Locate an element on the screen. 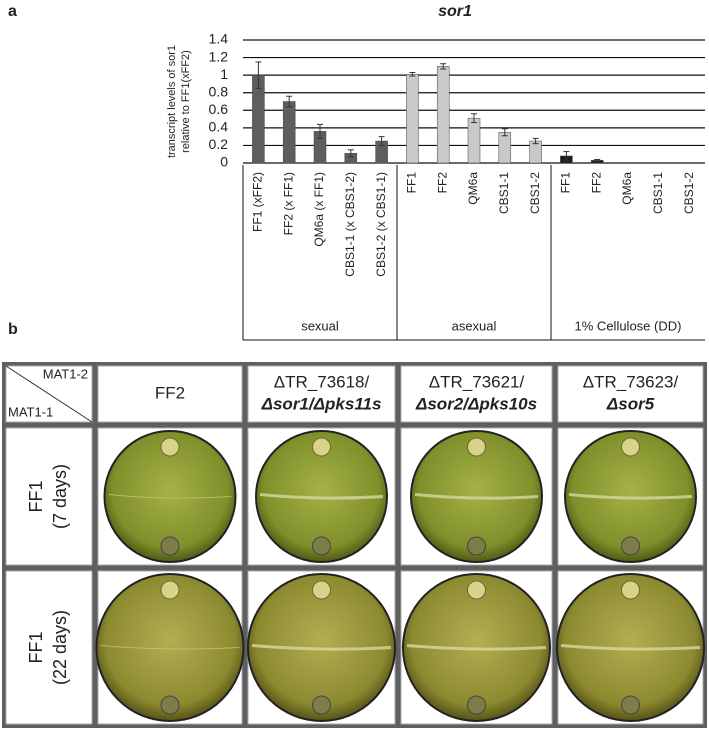 This screenshot has width=709, height=731. x-tick-label: CBS1-2 is located at coordinates (689, 193).